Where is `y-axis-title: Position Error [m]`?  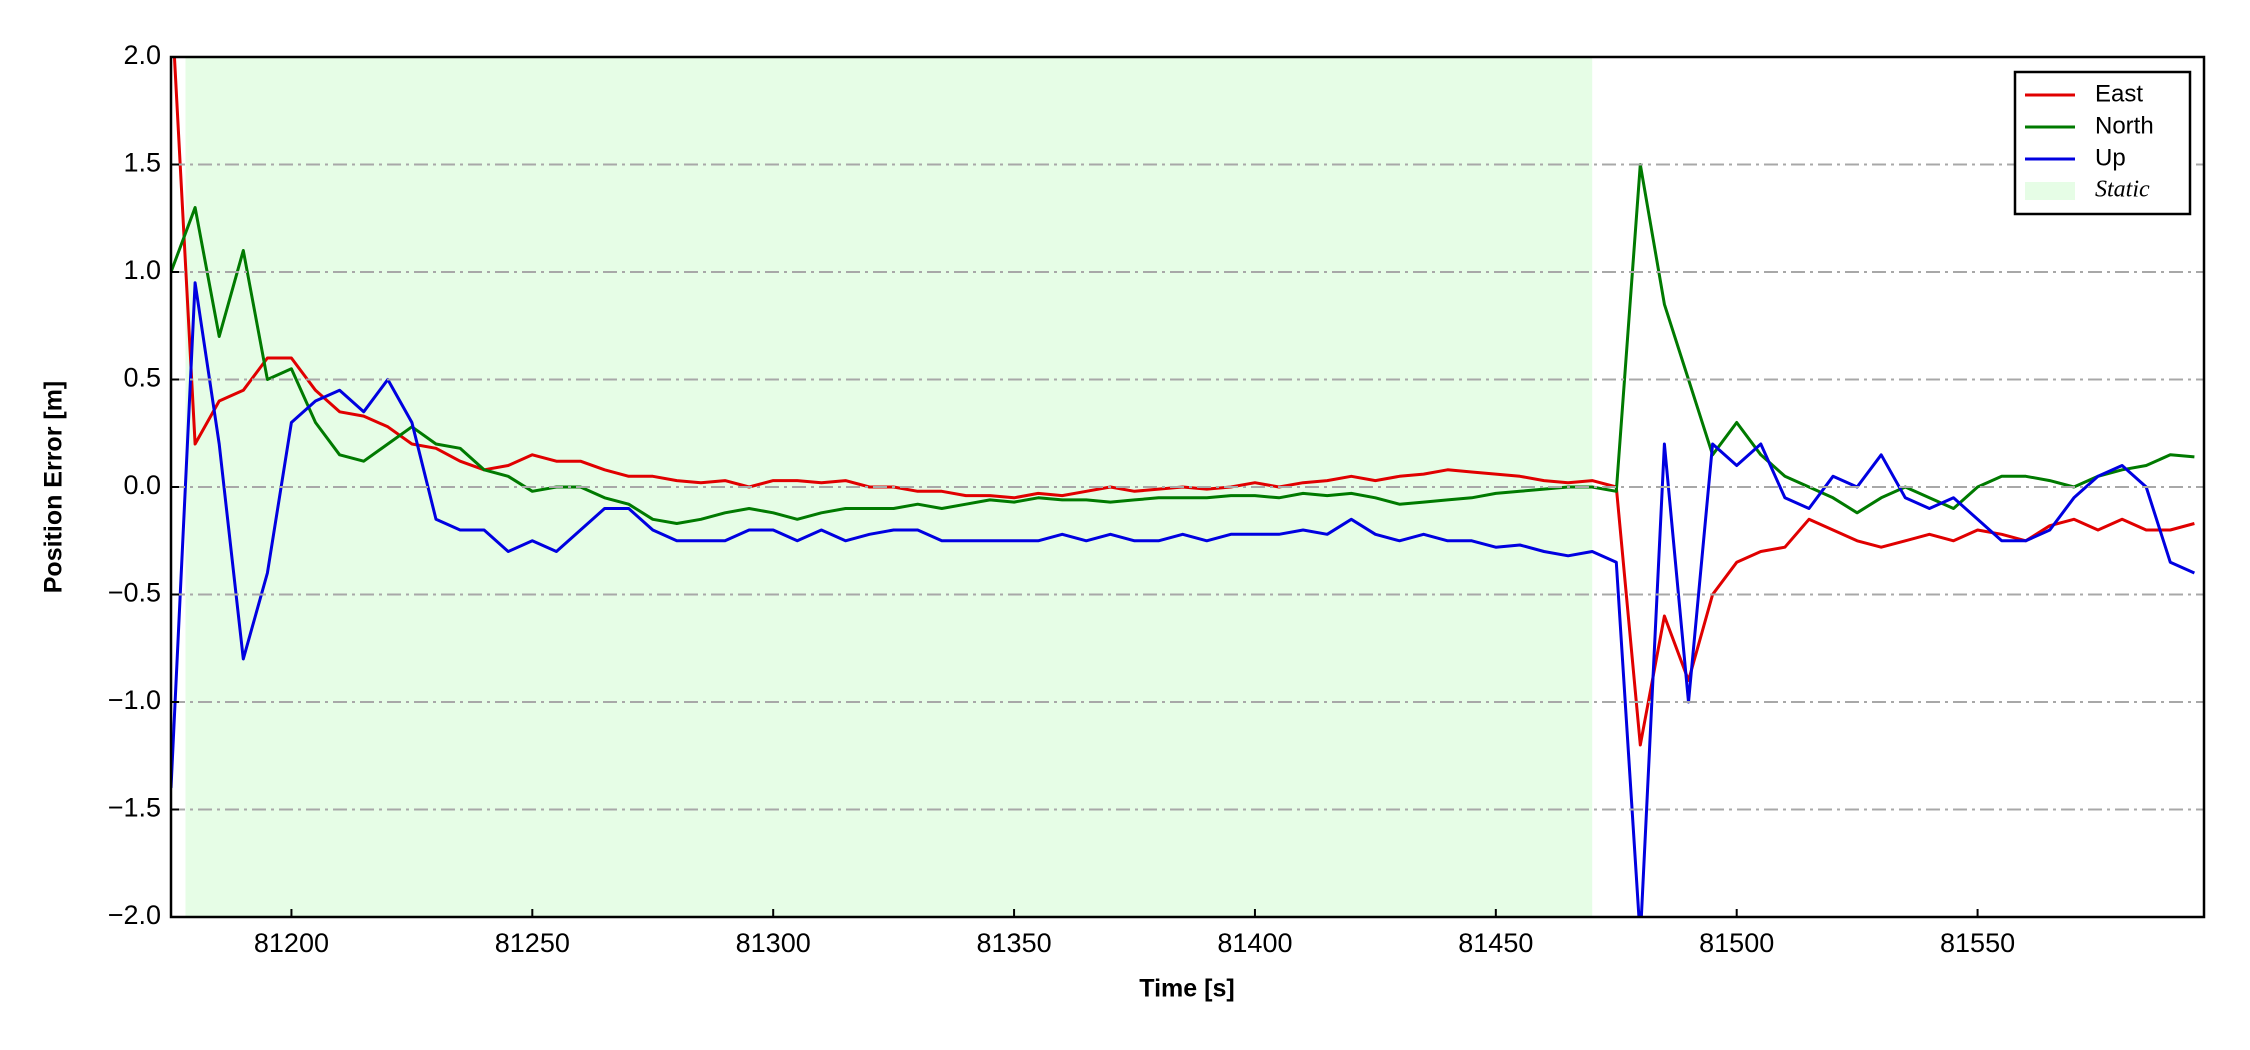 y-axis-title: Position Error [m] is located at coordinates (54, 487).